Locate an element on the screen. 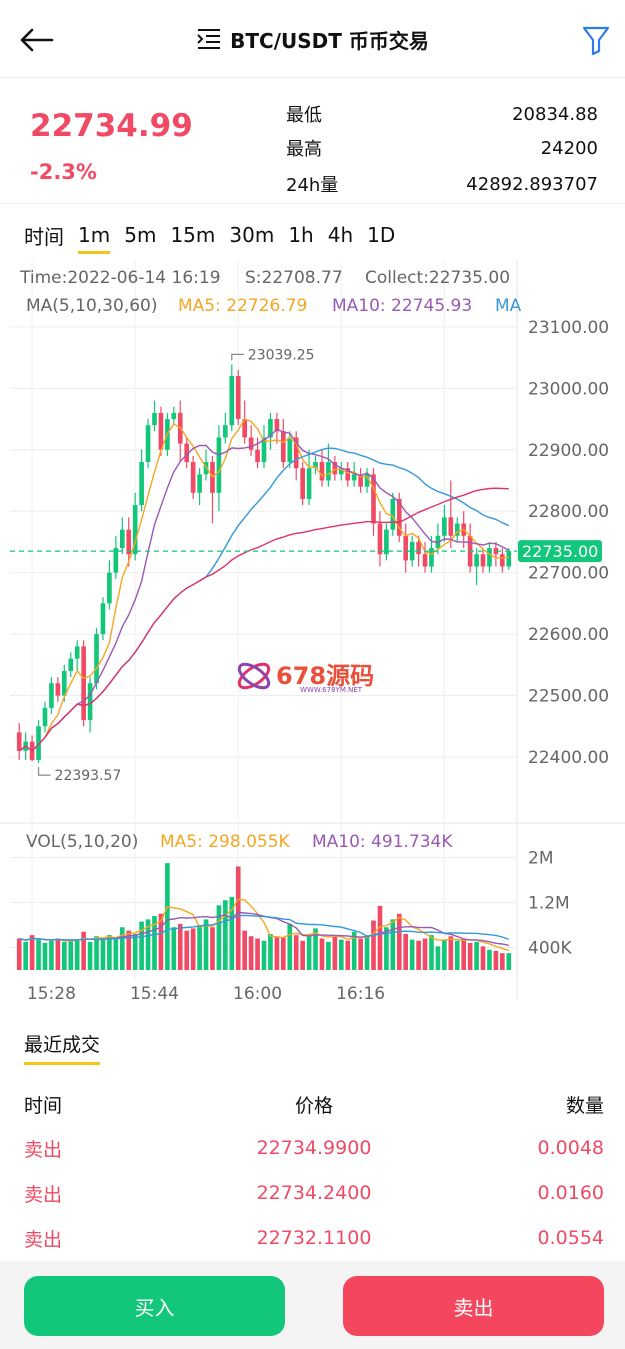 This screenshot has height=1349, width=625. tab-15m: 15m is located at coordinates (193, 235).